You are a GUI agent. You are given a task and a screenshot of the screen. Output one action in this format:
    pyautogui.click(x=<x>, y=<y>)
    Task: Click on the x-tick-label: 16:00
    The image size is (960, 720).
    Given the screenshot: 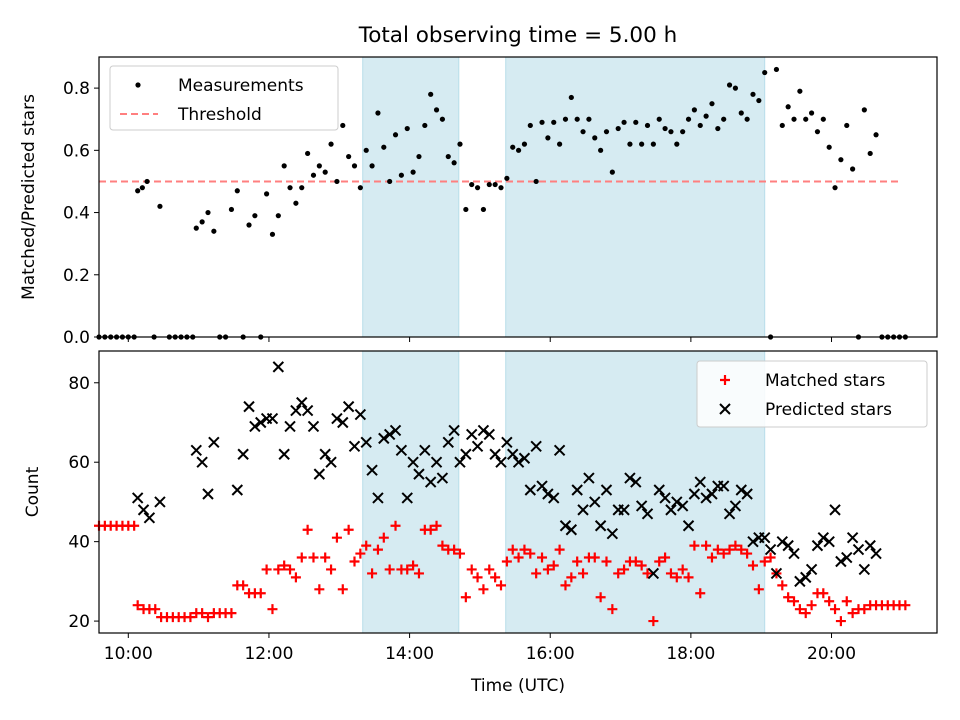 What is the action you would take?
    pyautogui.click(x=550, y=654)
    